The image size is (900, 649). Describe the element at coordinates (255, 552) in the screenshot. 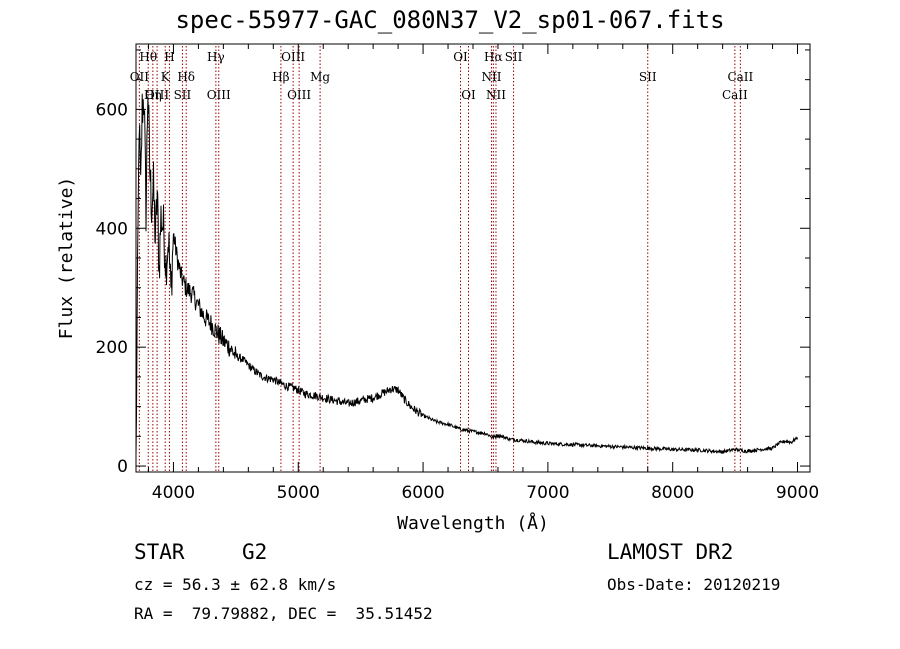

I see `object-subclass: G2` at that location.